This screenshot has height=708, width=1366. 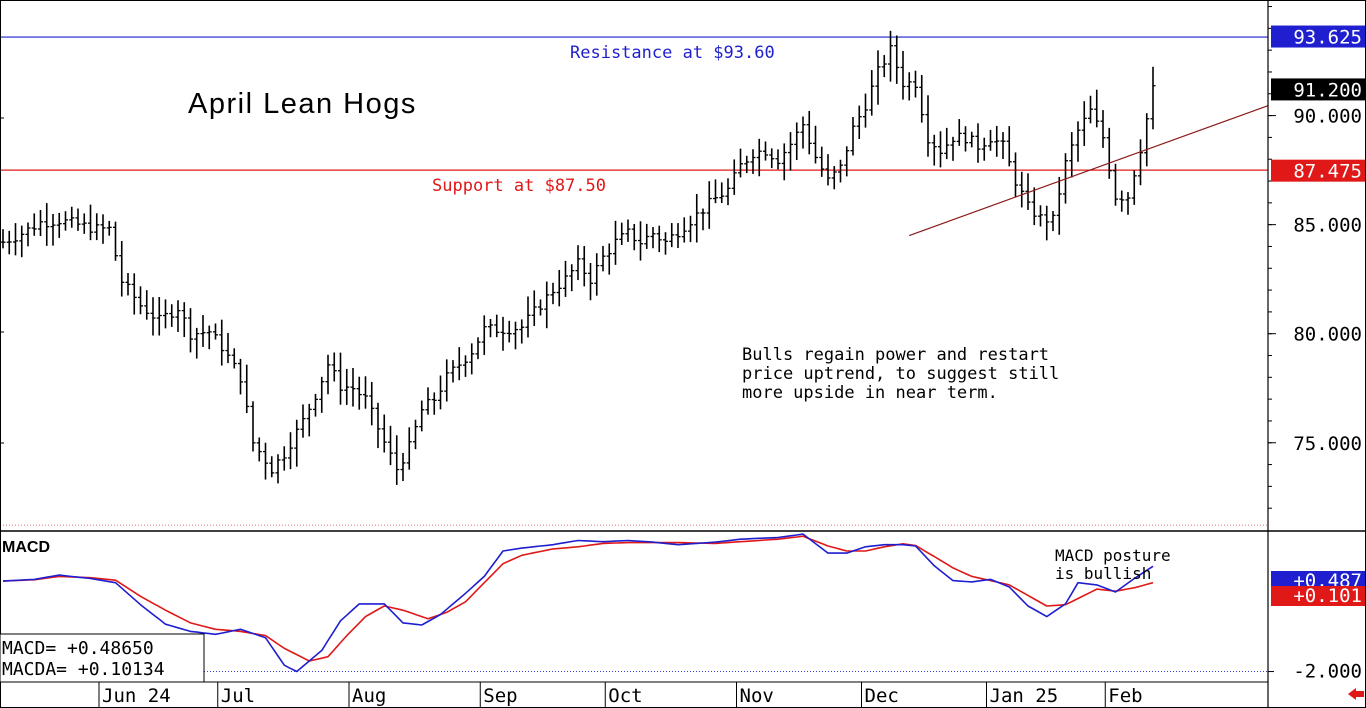 I want to click on price-annotation-line: Bulls regain power and restart, so click(x=895, y=355).